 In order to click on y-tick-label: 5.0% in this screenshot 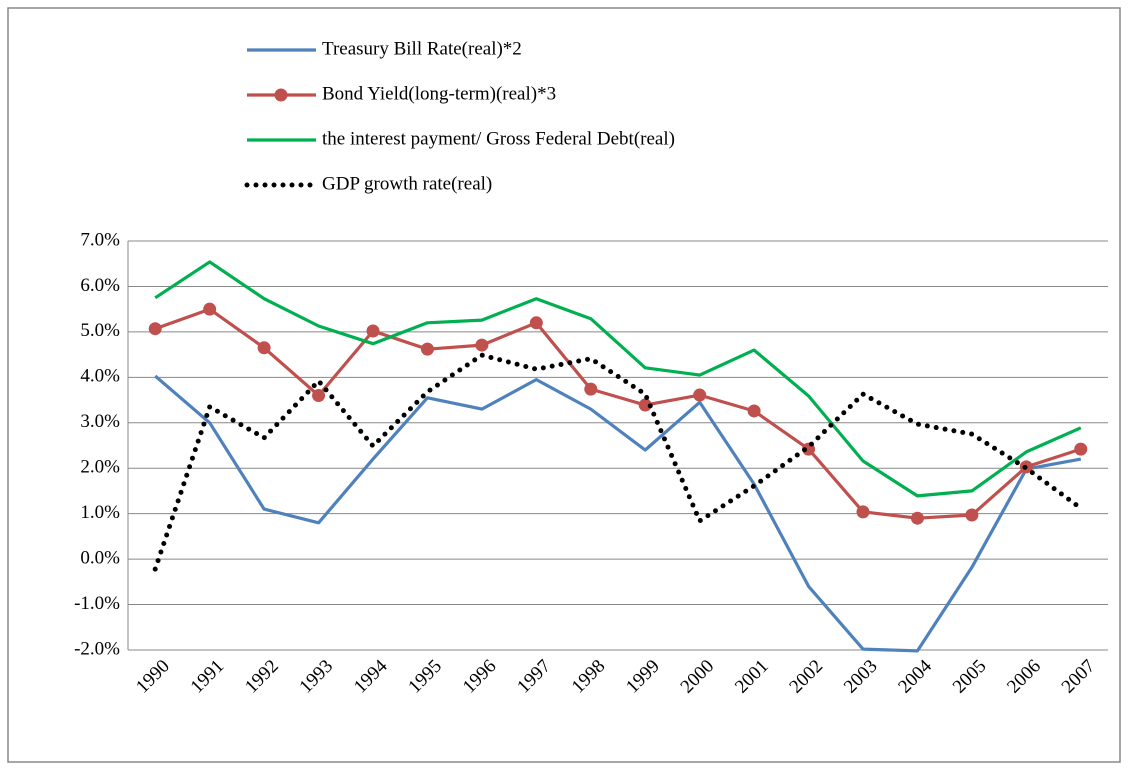, I will do `click(100, 330)`.